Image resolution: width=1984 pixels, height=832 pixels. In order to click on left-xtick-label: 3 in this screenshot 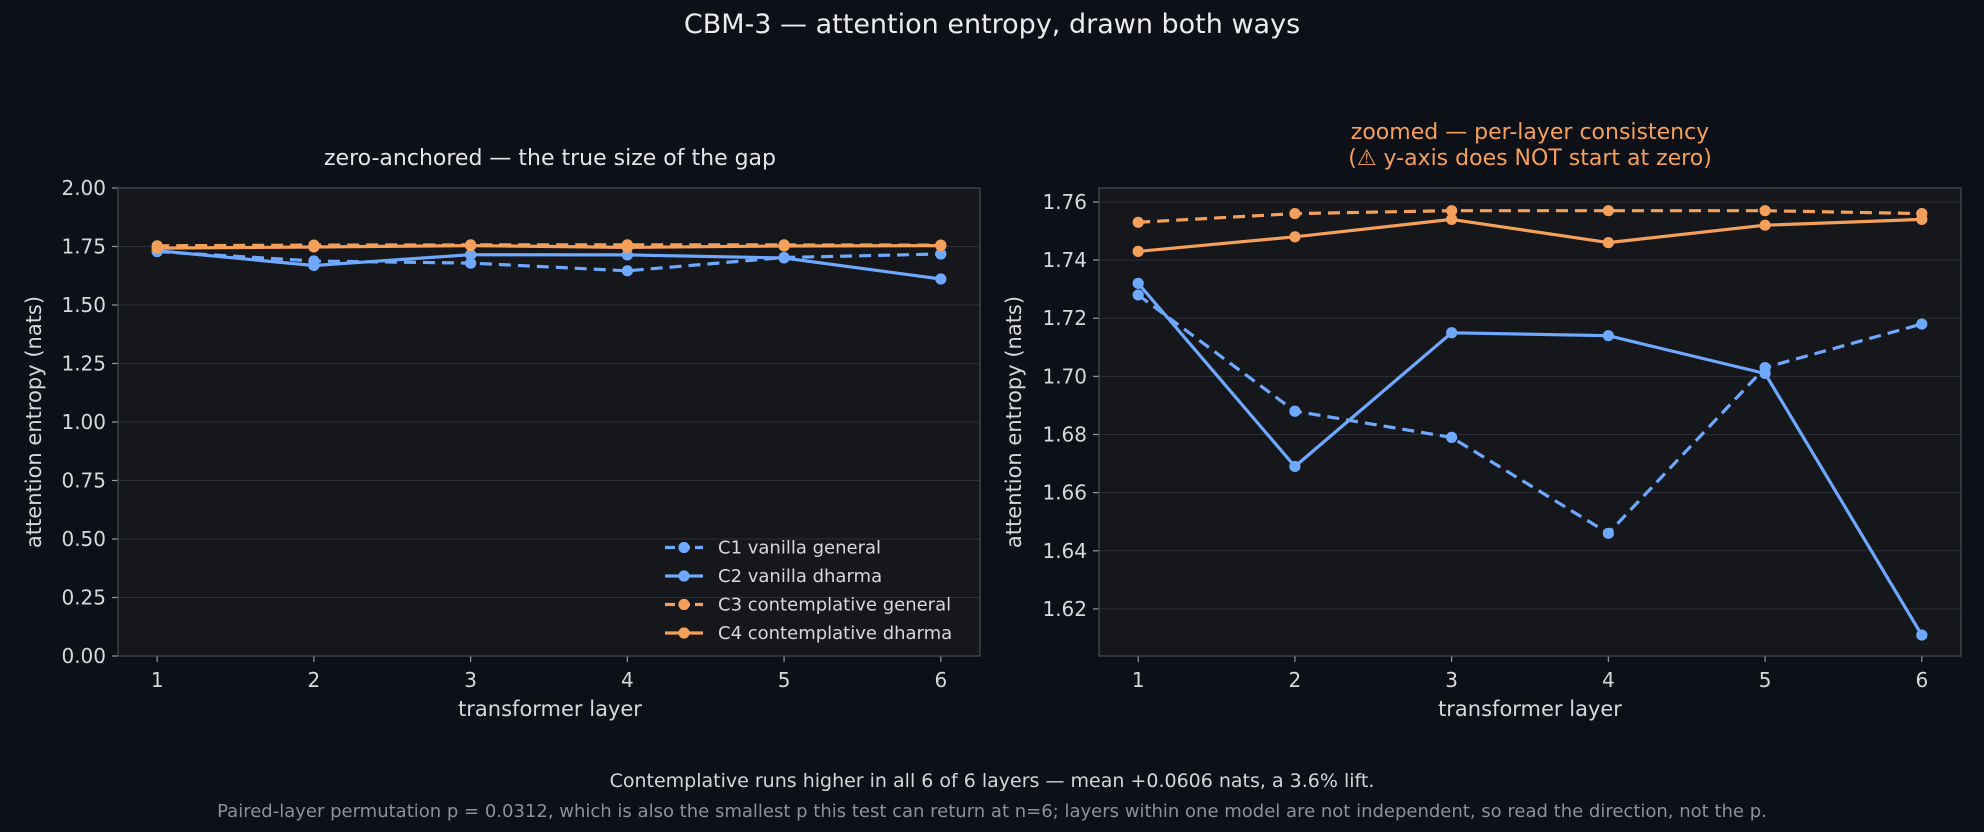, I will do `click(470, 680)`.